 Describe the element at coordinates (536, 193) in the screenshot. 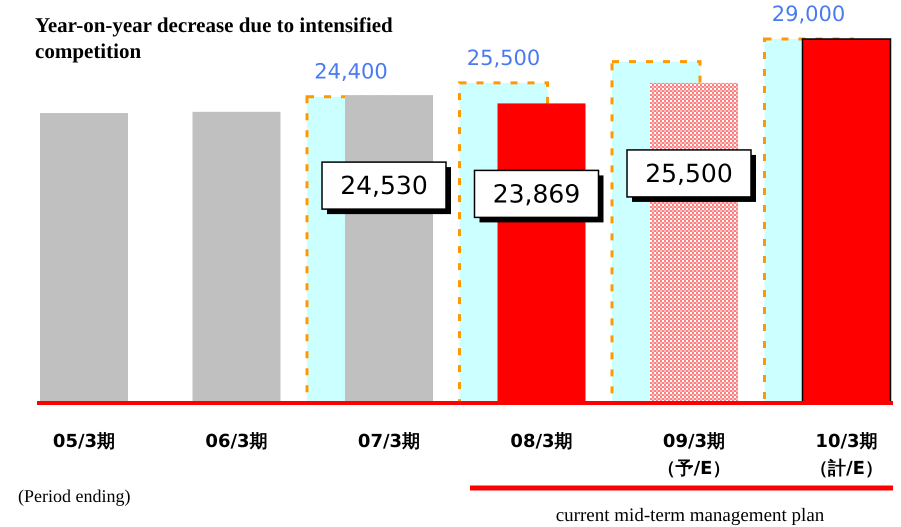

I see `data-label: 23,869` at that location.